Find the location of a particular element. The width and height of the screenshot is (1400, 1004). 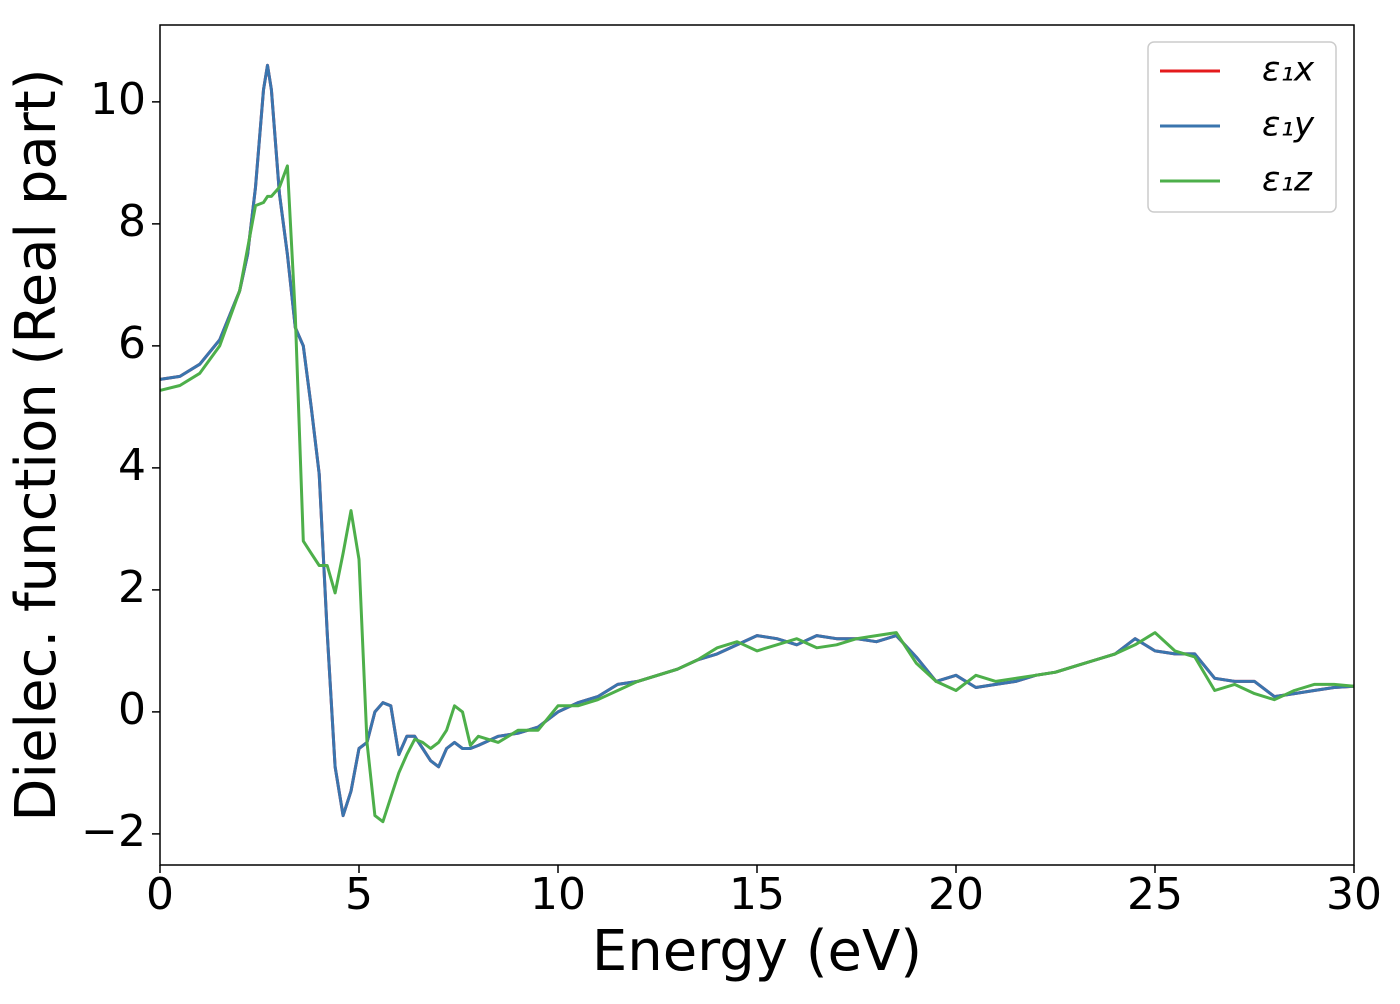

y-tick-label: 10 is located at coordinates (118, 99).